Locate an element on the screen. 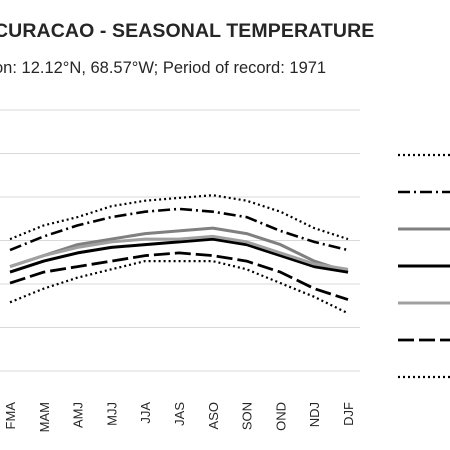 The width and height of the screenshot is (450, 450). x-tick-label: MAM is located at coordinates (44, 417).